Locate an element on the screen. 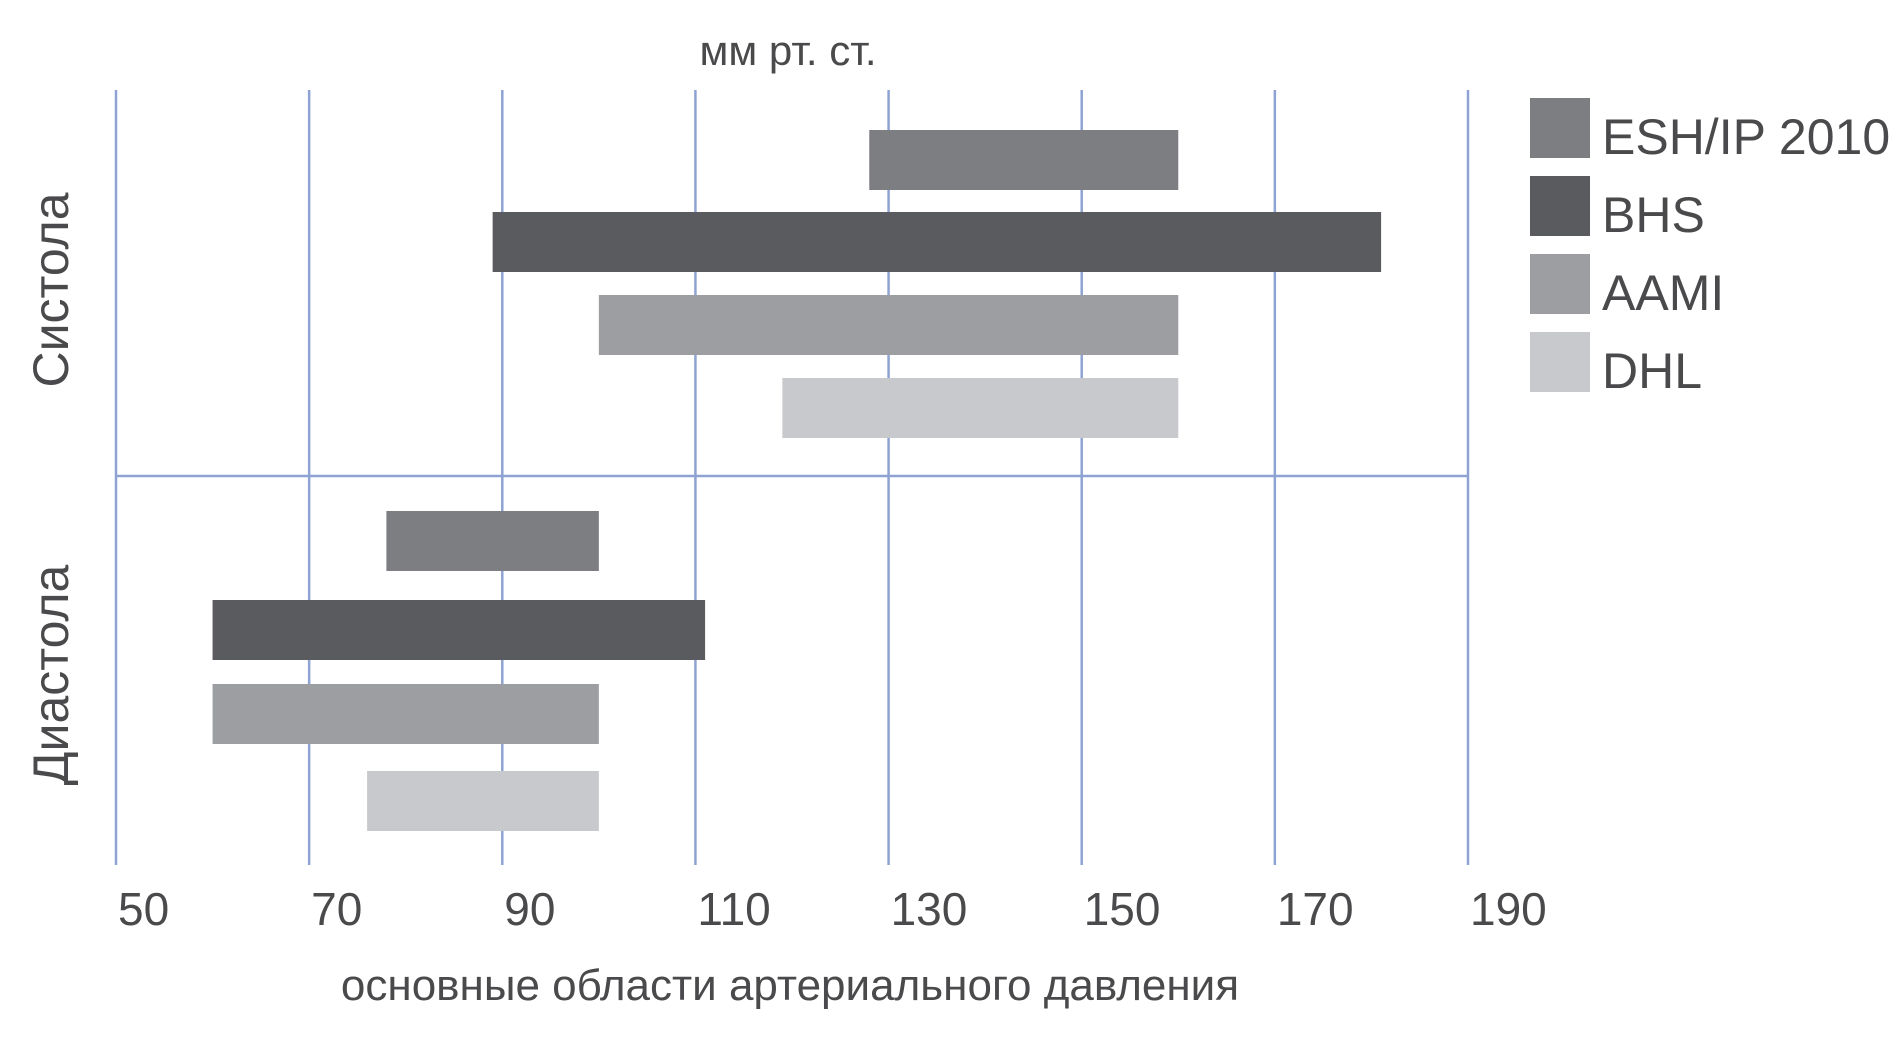 The width and height of the screenshot is (1902, 1044). legend-swatch-bhs is located at coordinates (1560, 206).